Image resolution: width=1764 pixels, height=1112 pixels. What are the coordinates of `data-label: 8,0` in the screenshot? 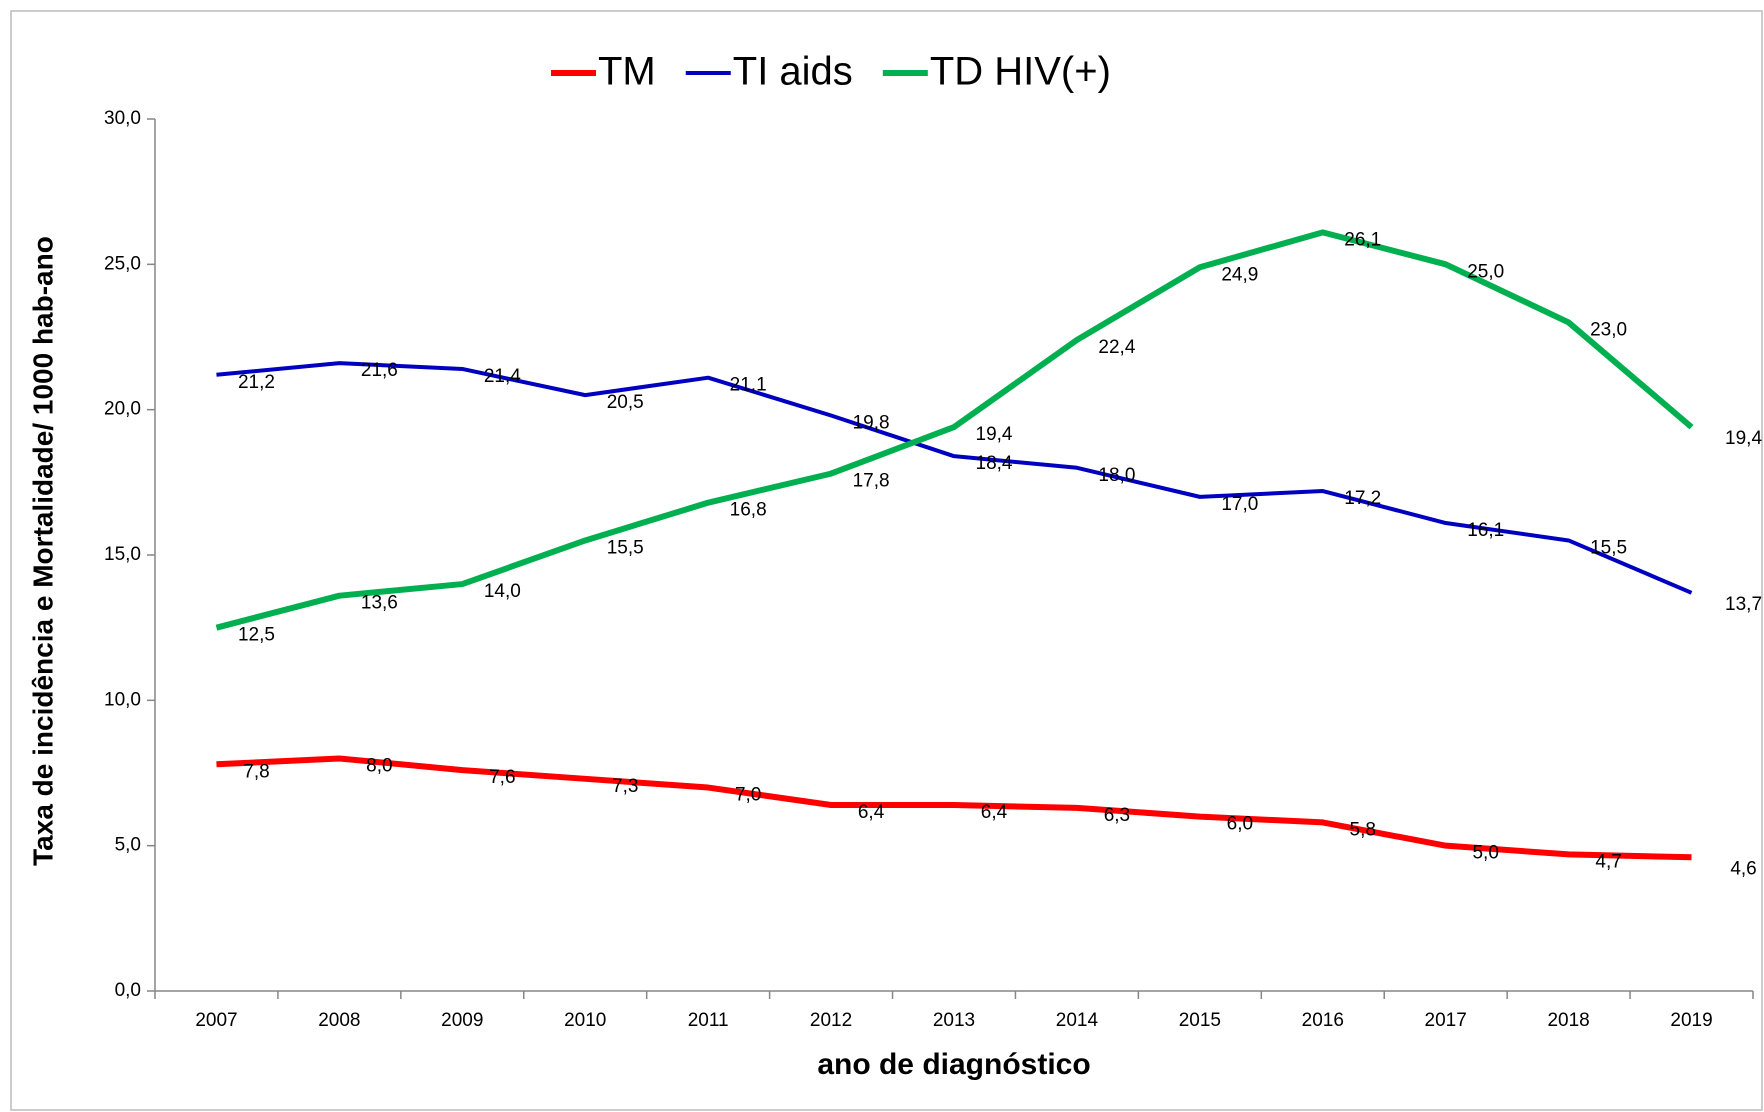 It's located at (379, 765).